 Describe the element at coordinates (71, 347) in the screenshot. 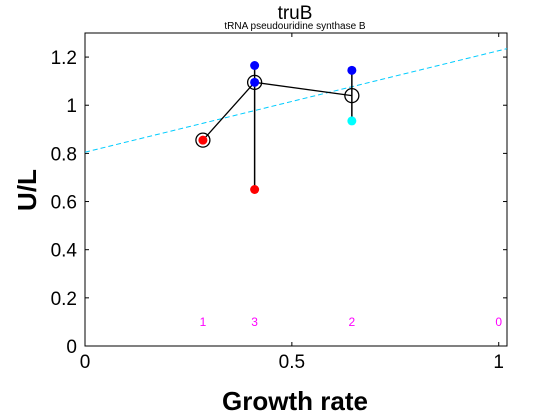

I see `y-tick-label: 0` at that location.